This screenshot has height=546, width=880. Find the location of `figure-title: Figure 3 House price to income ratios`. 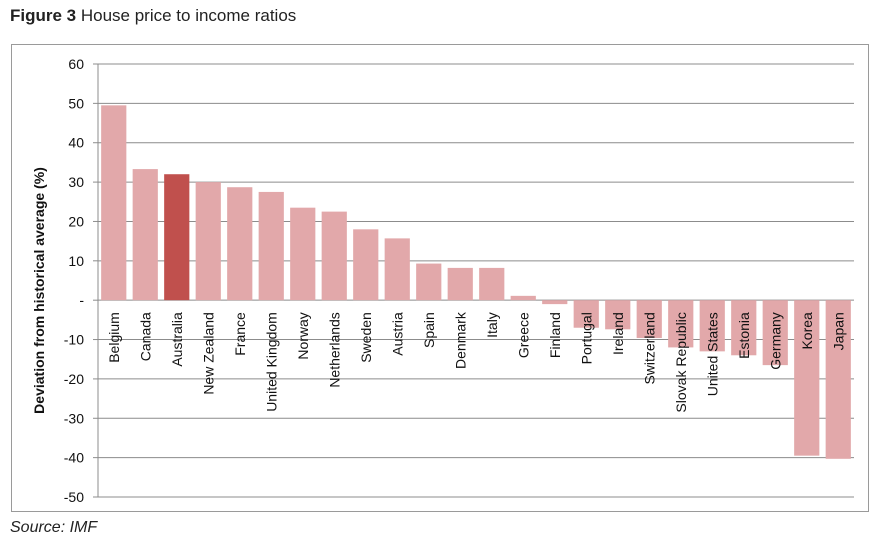

figure-title: Figure 3 House price to income ratios is located at coordinates (153, 16).